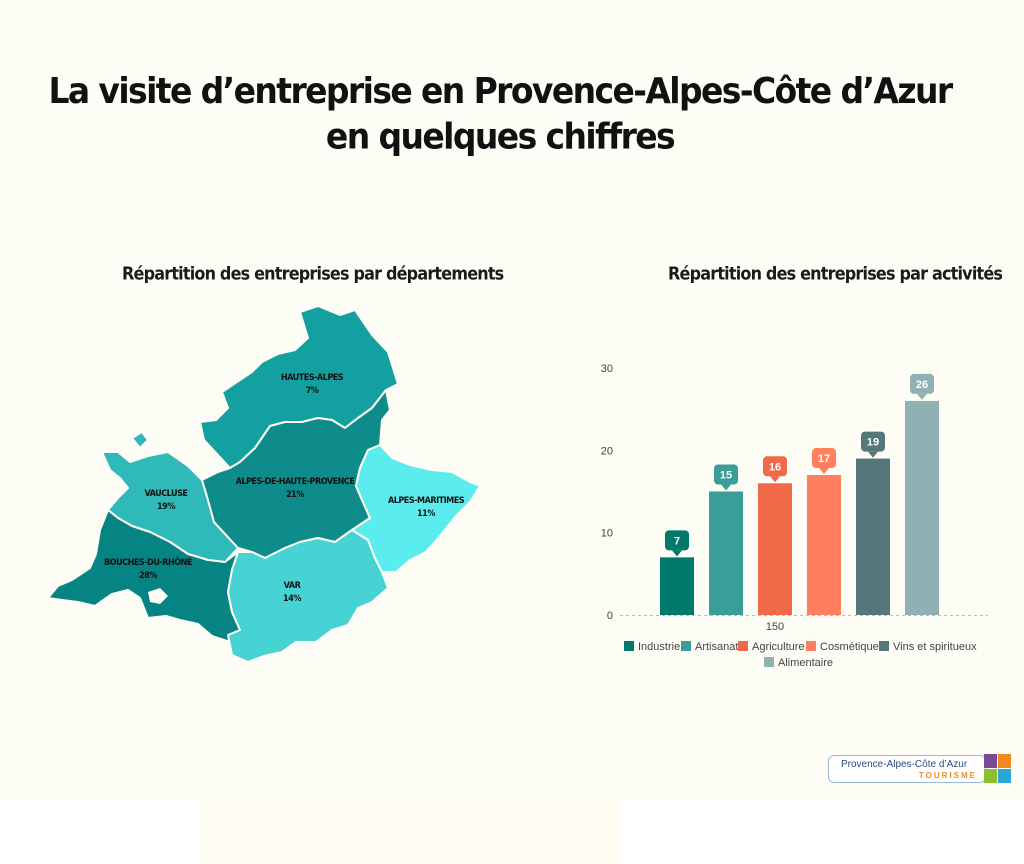 This screenshot has width=1024, height=864. What do you see at coordinates (998, 768) in the screenshot?
I see `logo-squares-icon` at bounding box center [998, 768].